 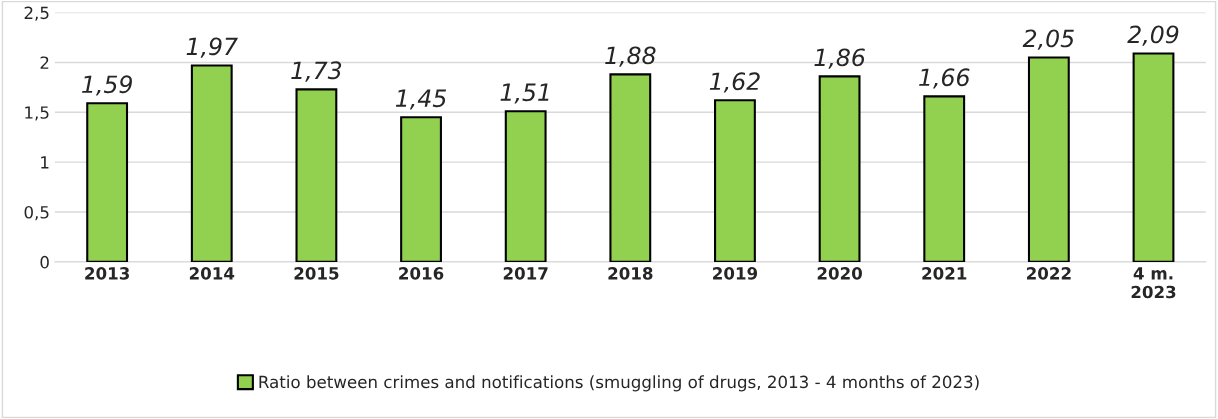 What do you see at coordinates (839, 273) in the screenshot?
I see `x-tick-label: 2020` at bounding box center [839, 273].